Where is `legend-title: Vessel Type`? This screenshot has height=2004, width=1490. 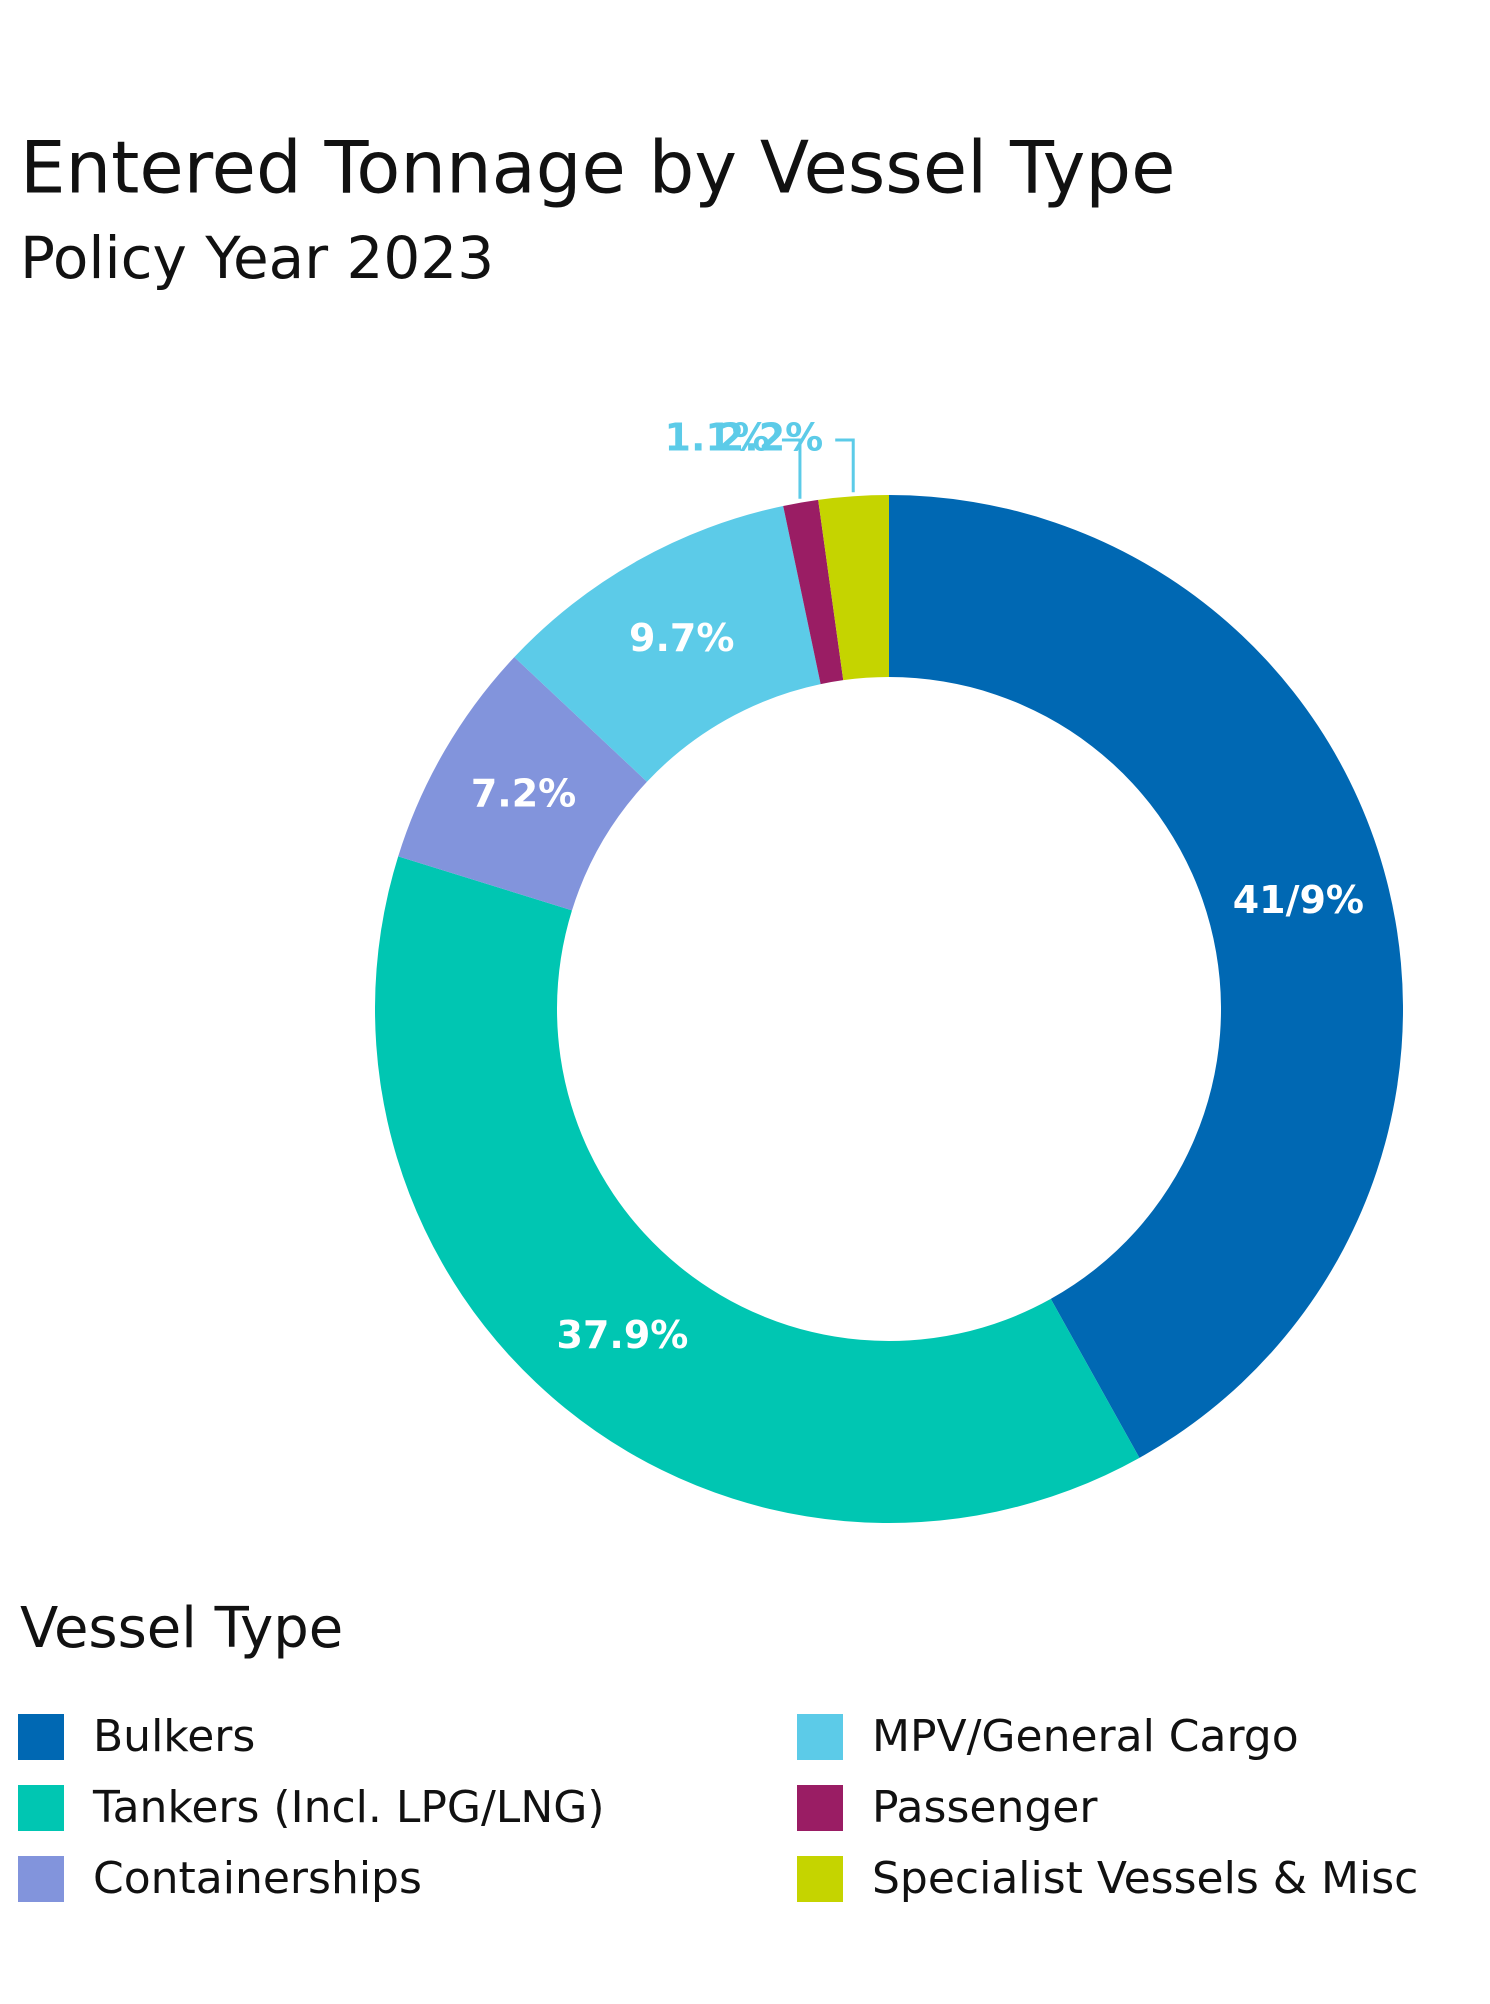
legend-title: Vessel Type is located at coordinates (181, 1628).